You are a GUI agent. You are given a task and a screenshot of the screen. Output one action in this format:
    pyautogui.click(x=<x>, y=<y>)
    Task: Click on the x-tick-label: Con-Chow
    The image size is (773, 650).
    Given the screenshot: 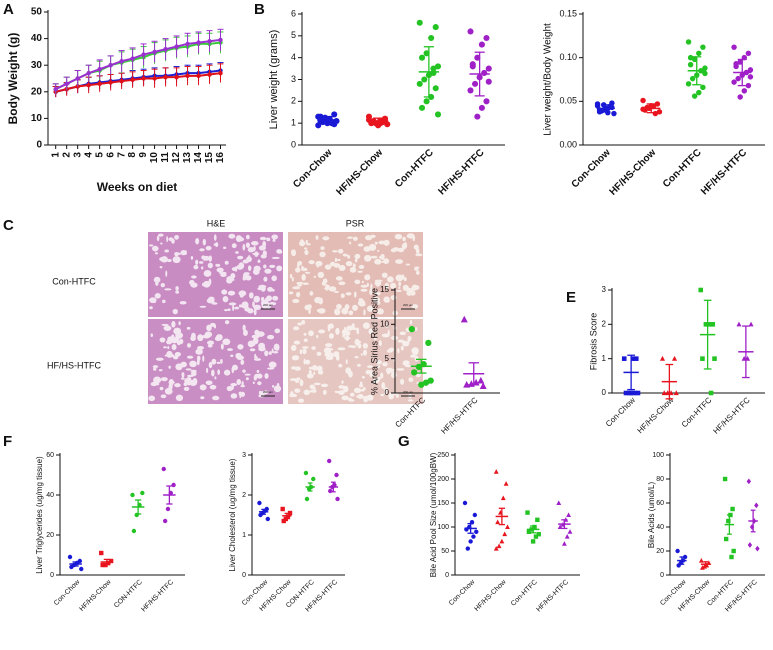 What is the action you would take?
    pyautogui.click(x=67, y=592)
    